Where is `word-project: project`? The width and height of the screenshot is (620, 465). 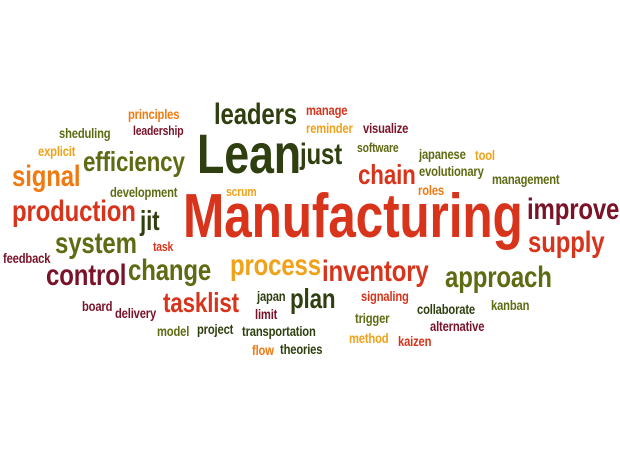 word-project: project is located at coordinates (215, 329).